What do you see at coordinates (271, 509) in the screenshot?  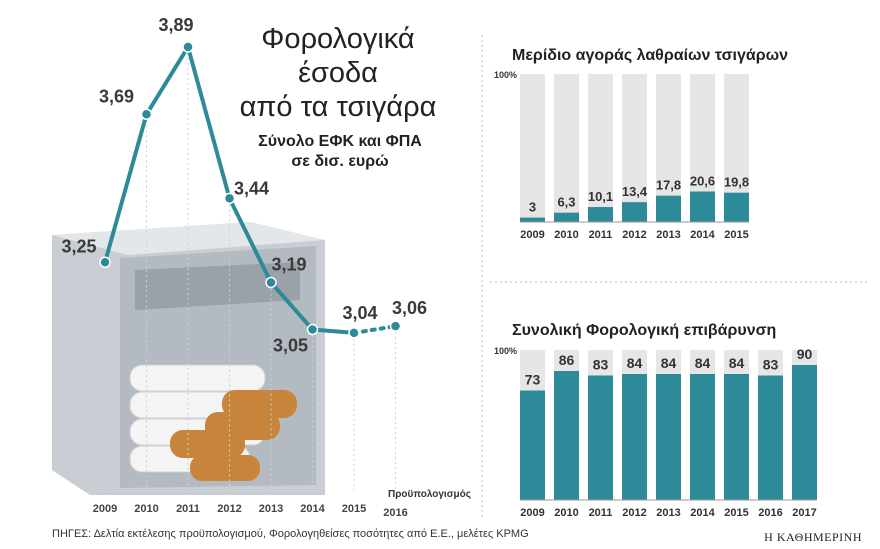 I see `line-x-tick-label: 2013` at bounding box center [271, 509].